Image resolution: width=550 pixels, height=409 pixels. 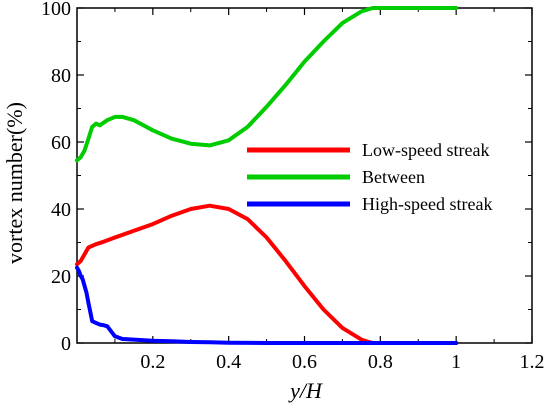 I want to click on y-tick-label: 60, so click(x=61, y=143).